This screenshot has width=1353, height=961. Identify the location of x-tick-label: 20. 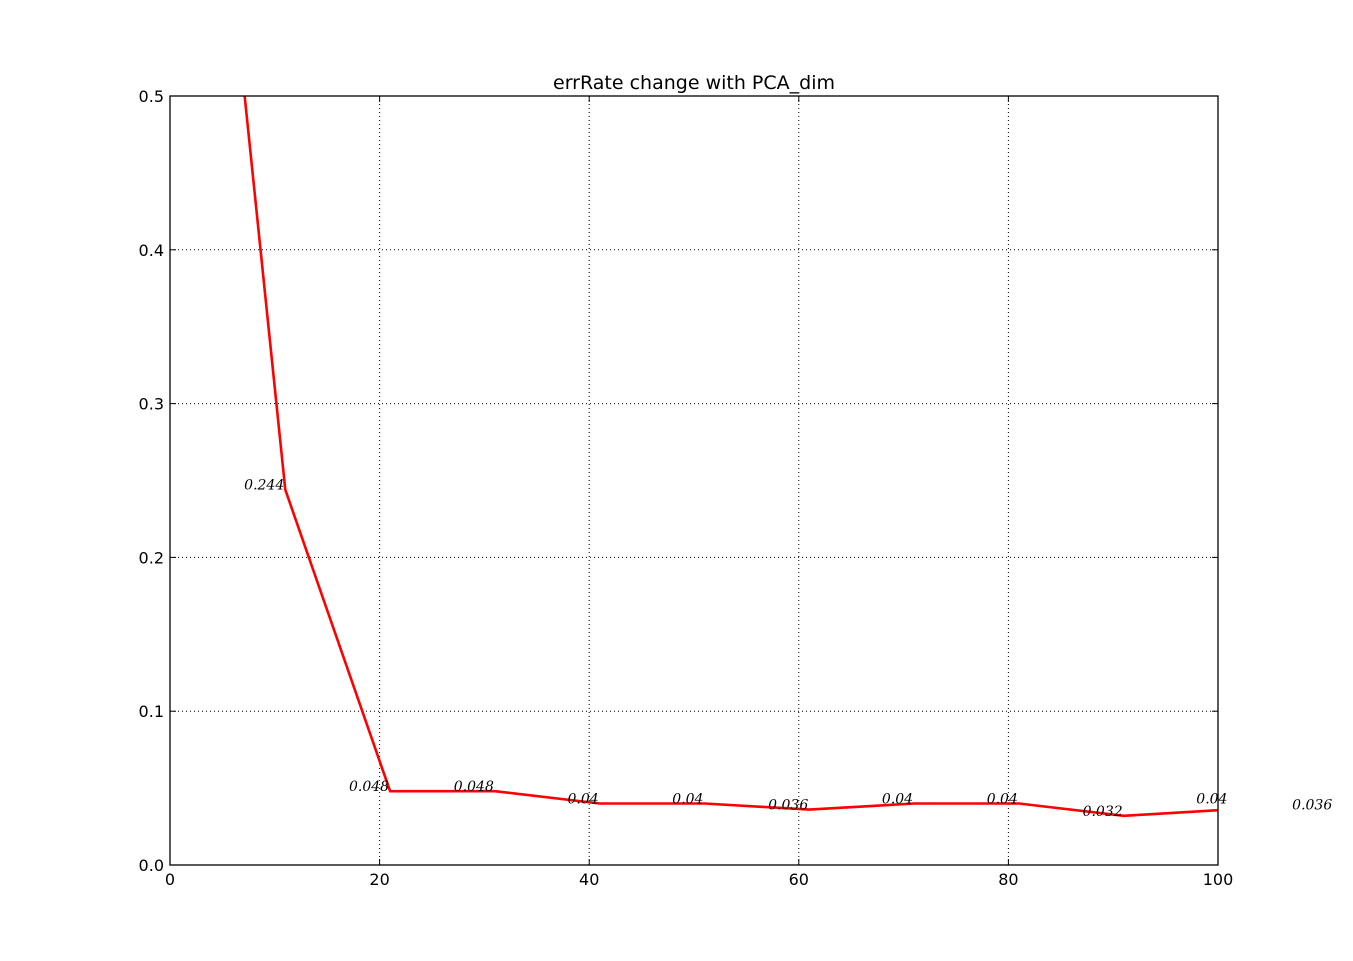
(379, 879).